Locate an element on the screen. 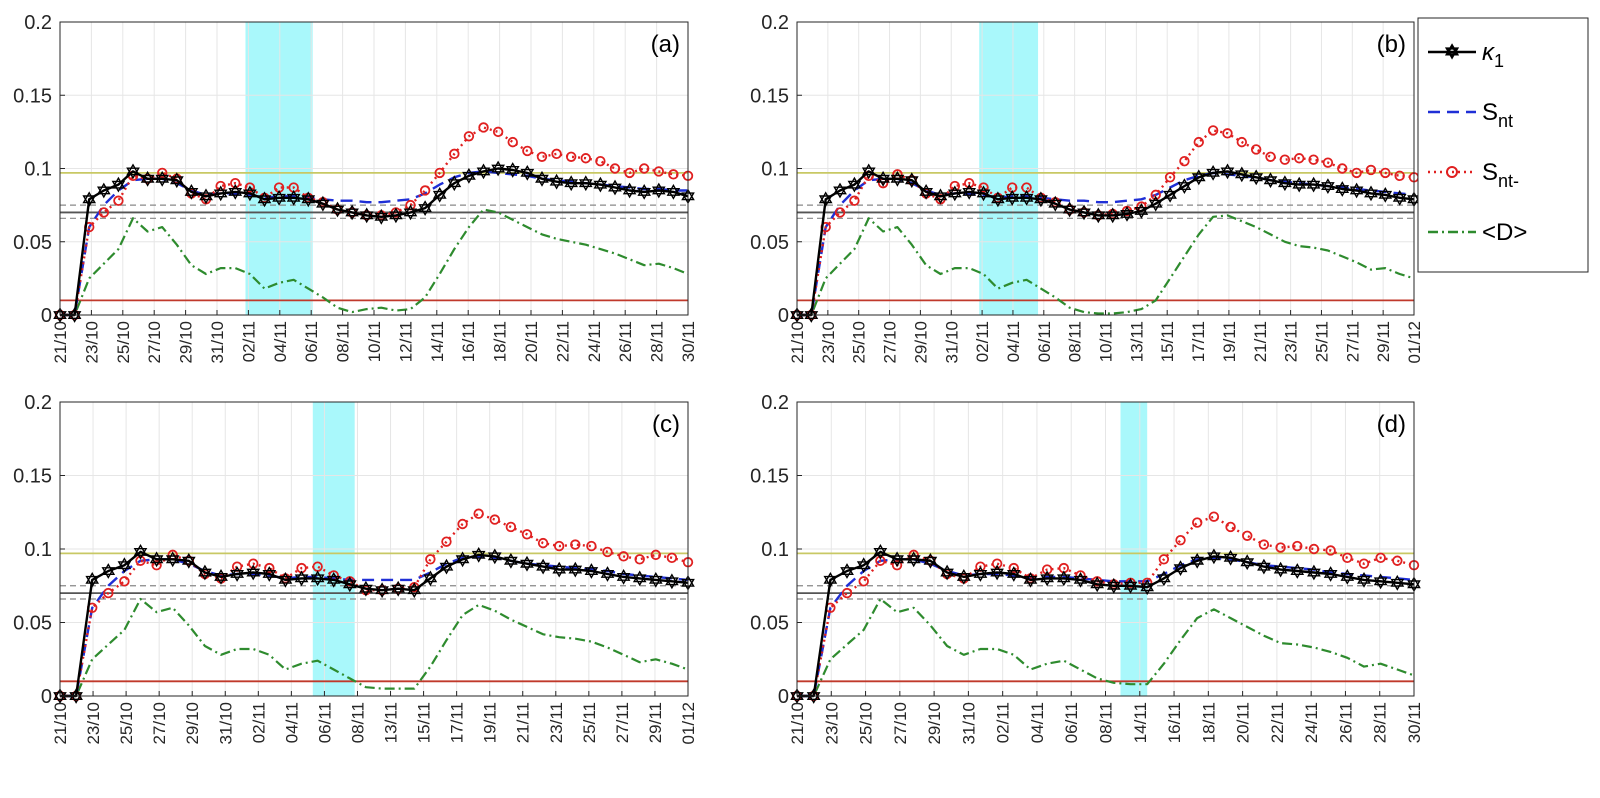 The image size is (1600, 798). x-tick-label: 12/11 is located at coordinates (405, 341).